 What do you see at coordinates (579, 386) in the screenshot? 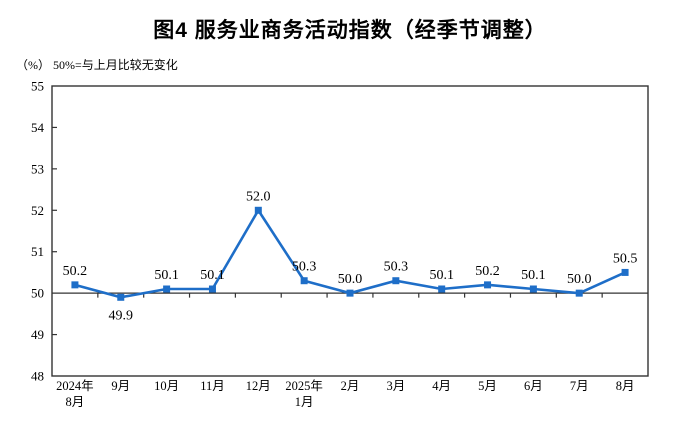
I see `x-axis-label: 7月` at bounding box center [579, 386].